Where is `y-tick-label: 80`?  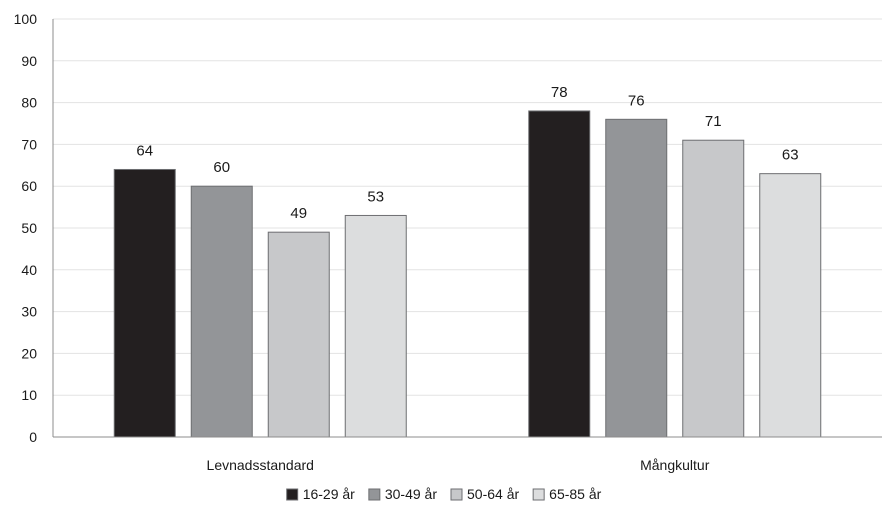 y-tick-label: 80 is located at coordinates (29, 103).